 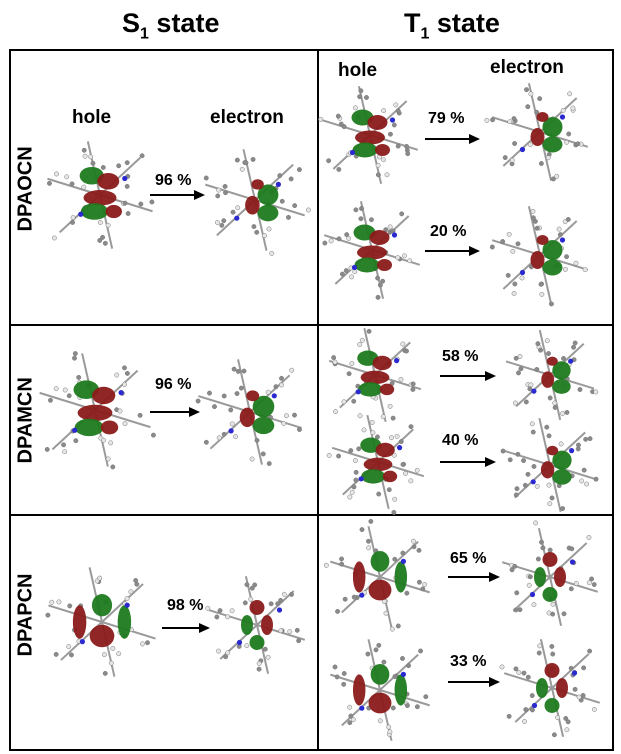 What do you see at coordinates (100, 195) in the screenshot?
I see `molecule-dpaocn-s1-hole` at bounding box center [100, 195].